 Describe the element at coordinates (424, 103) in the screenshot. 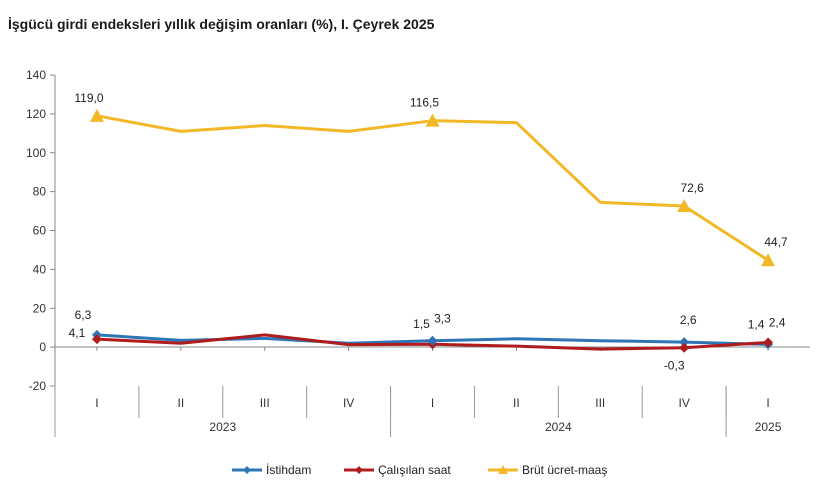

I see `data-label: 116,5` at that location.